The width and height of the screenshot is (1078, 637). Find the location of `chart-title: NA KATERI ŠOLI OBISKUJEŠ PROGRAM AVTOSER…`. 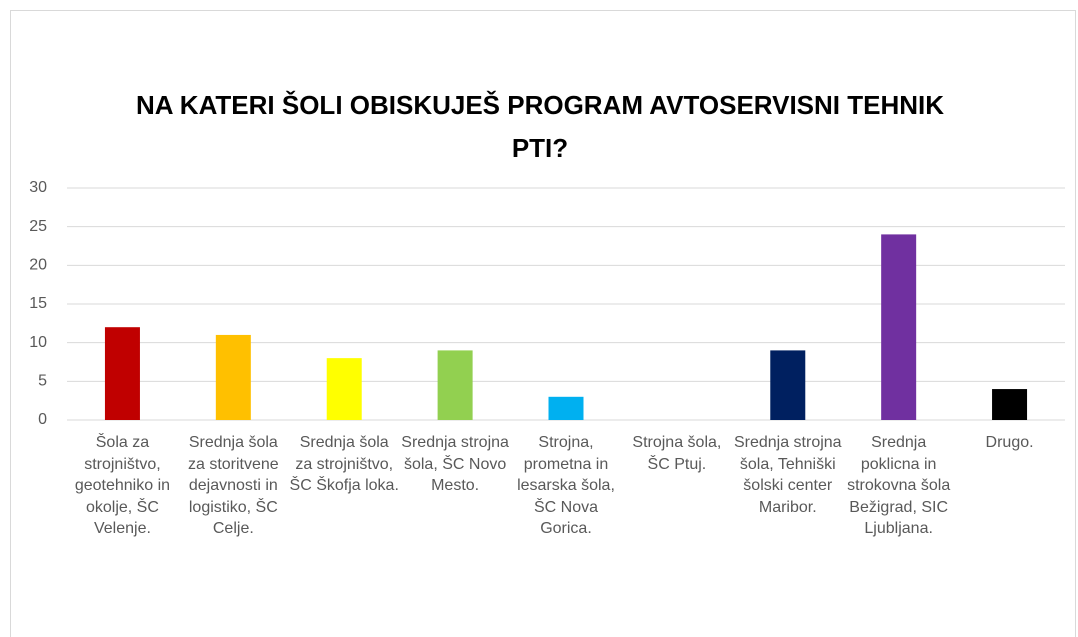

chart-title: NA KATERI ŠOLI OBISKUJEŠ PROGRAM AVTOSER… is located at coordinates (540, 126).